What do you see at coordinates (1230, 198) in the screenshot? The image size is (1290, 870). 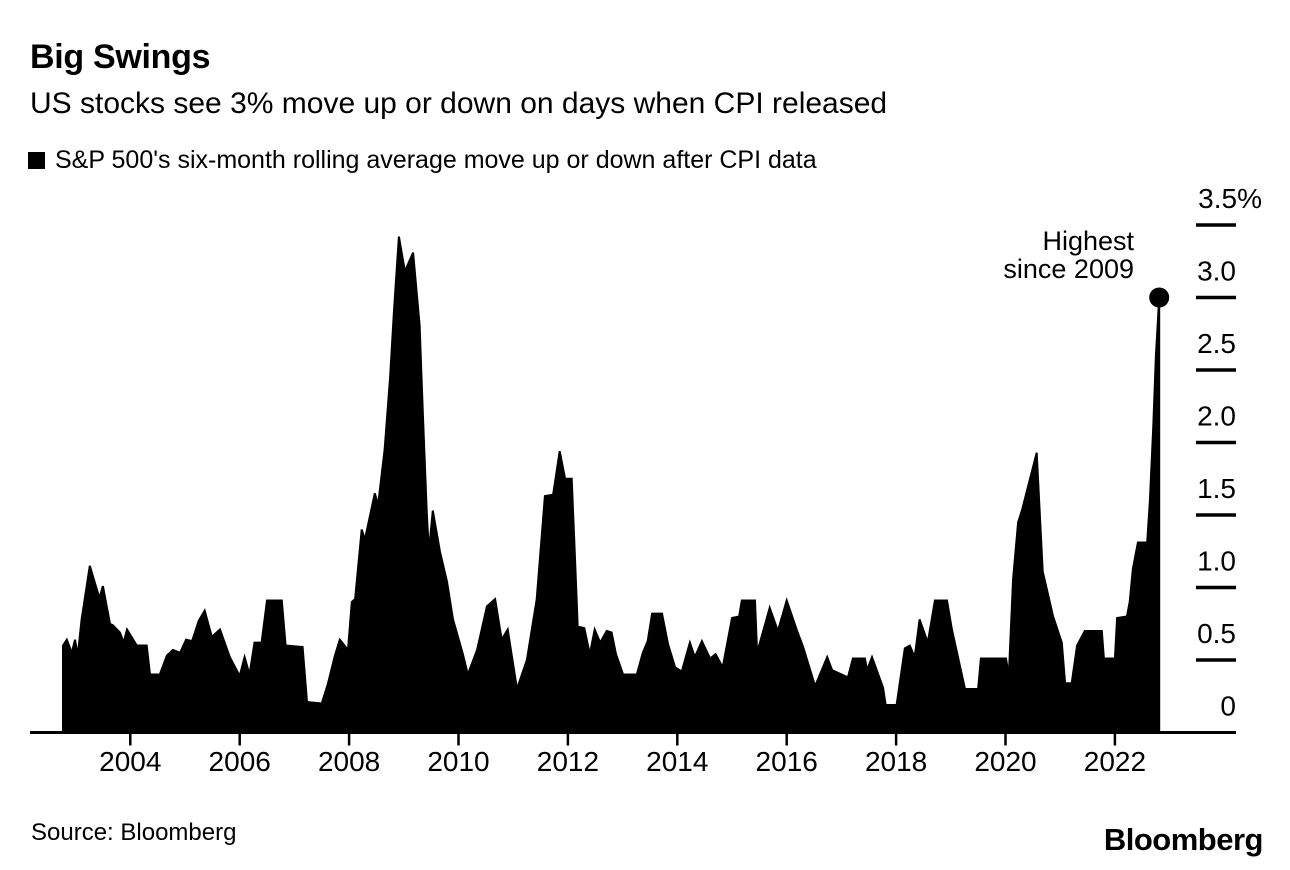 I see `y-axis-label: 3.5%` at bounding box center [1230, 198].